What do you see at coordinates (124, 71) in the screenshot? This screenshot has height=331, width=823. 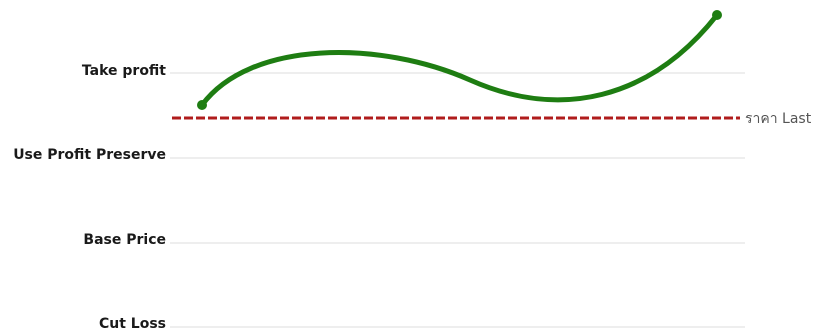 I see `take-profit-label: Take profit` at bounding box center [124, 71].